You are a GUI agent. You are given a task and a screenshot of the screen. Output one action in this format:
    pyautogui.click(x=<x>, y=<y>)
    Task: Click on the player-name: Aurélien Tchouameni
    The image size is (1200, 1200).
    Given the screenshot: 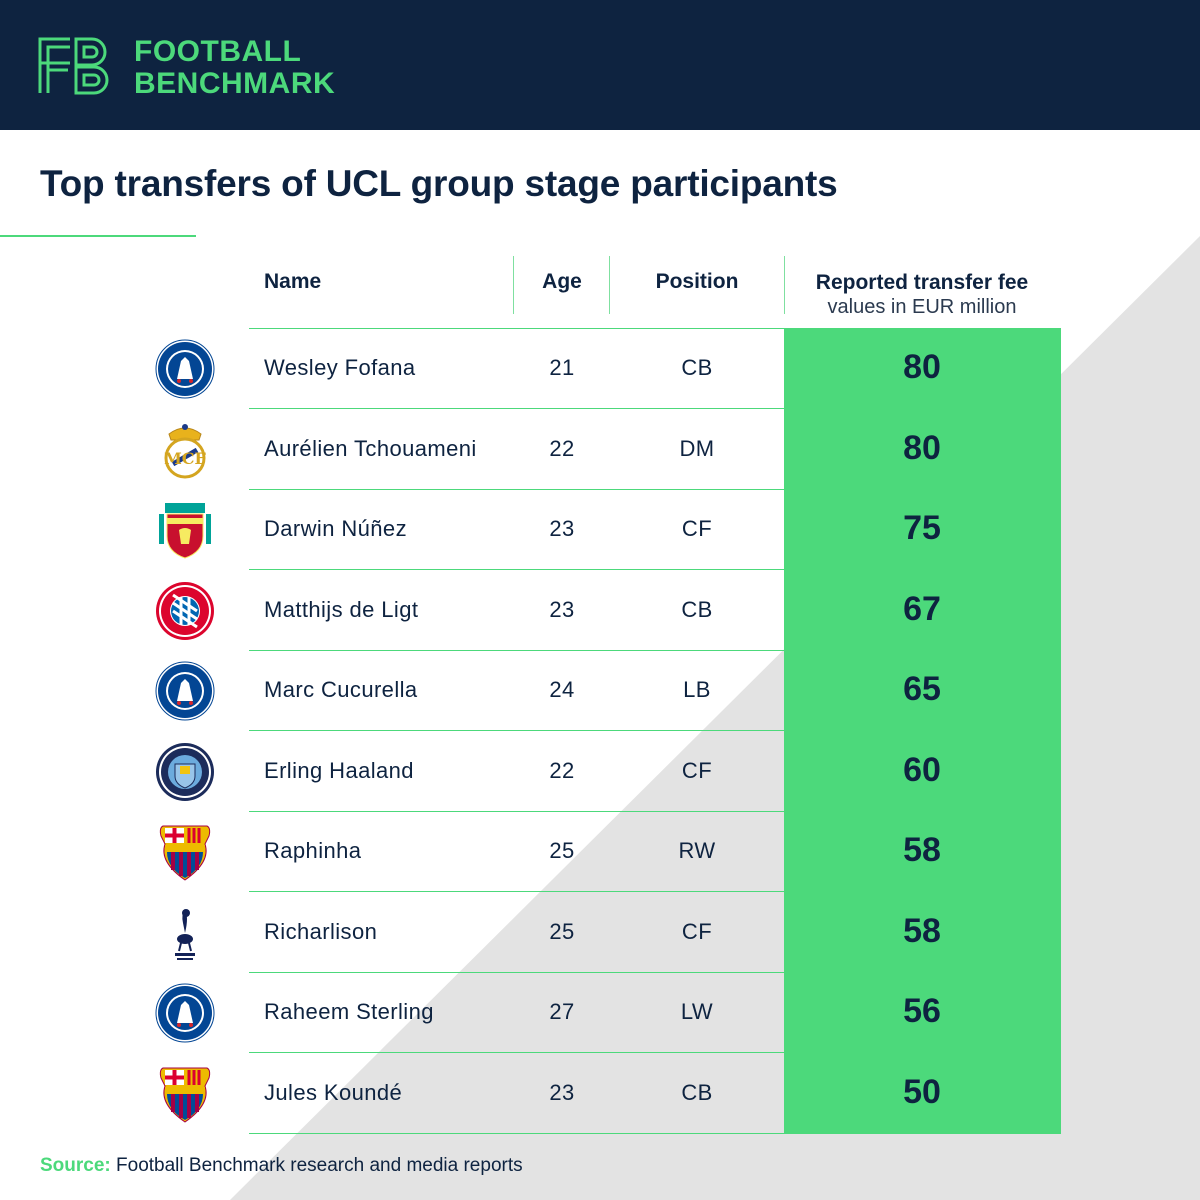 What is the action you would take?
    pyautogui.click(x=370, y=448)
    